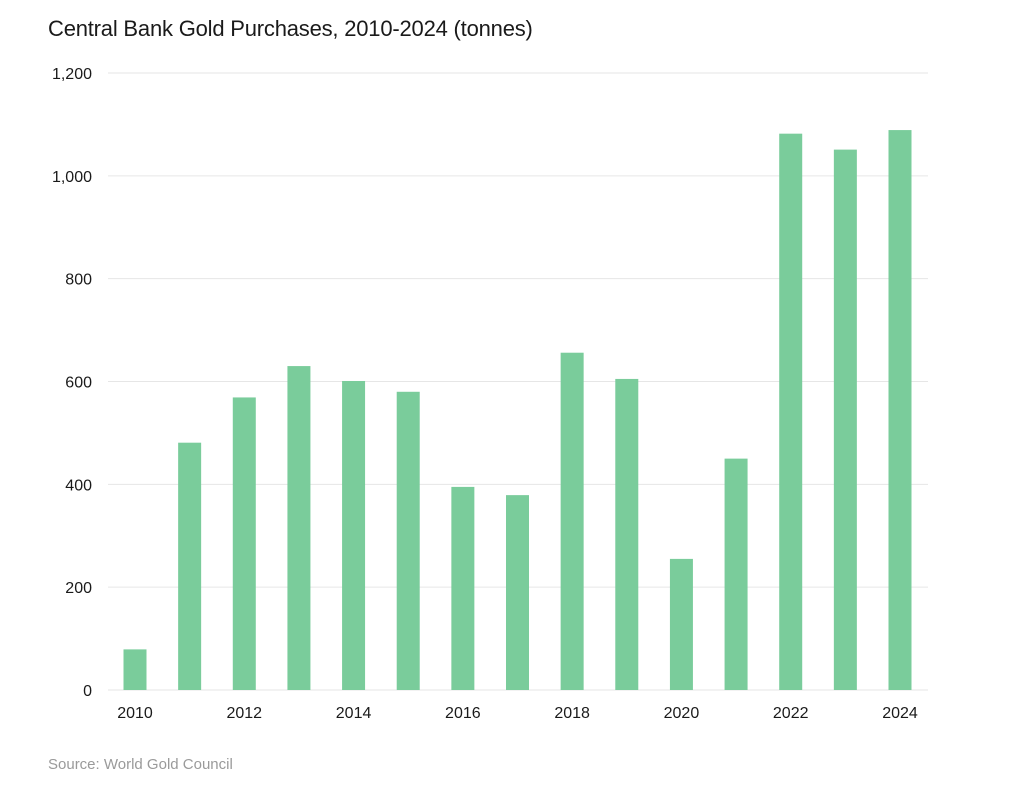  Describe the element at coordinates (244, 713) in the screenshot. I see `x-tick-label: 2012` at that location.